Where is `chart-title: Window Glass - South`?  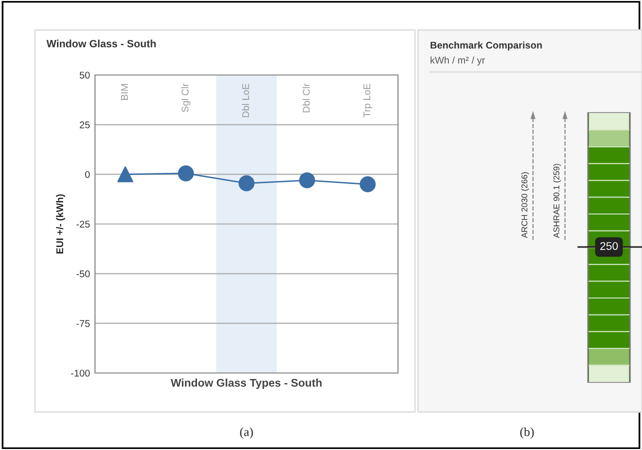
chart-title: Window Glass - South is located at coordinates (101, 44).